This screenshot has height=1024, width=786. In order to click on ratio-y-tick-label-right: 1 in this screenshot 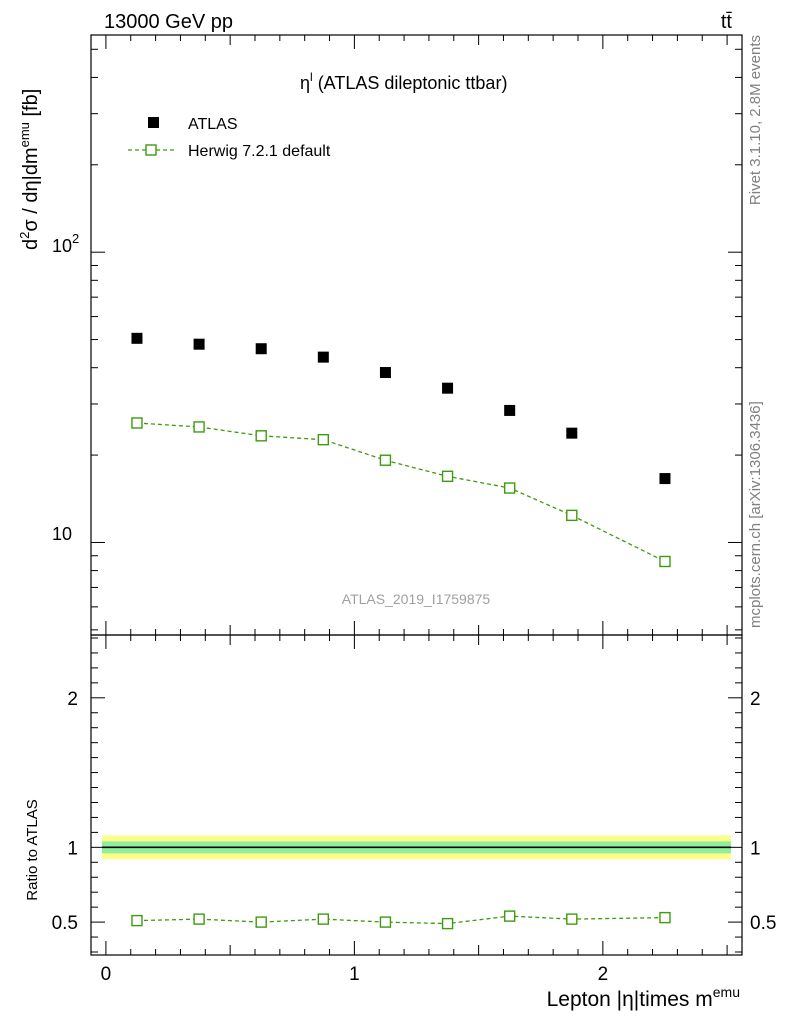, I will do `click(755, 848)`.